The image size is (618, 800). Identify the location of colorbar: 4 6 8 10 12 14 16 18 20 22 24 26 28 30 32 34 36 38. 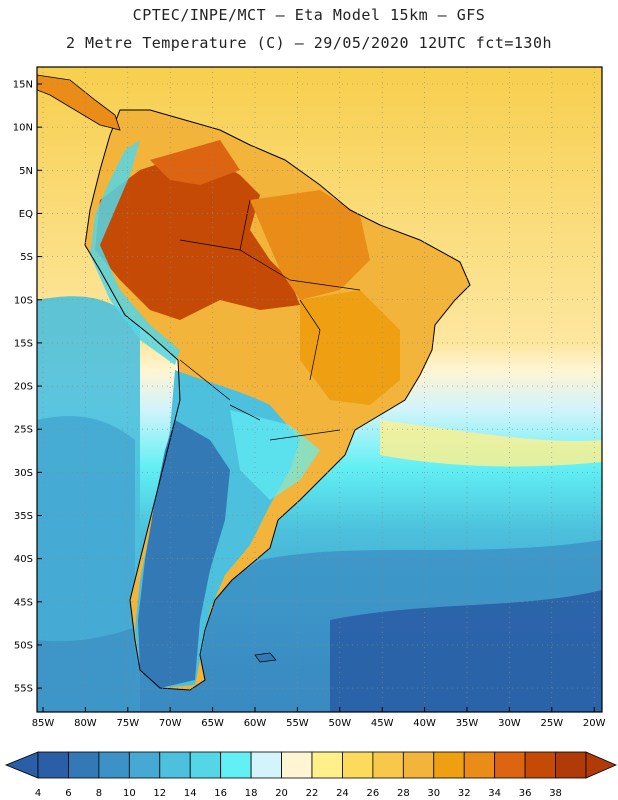
(311, 775).